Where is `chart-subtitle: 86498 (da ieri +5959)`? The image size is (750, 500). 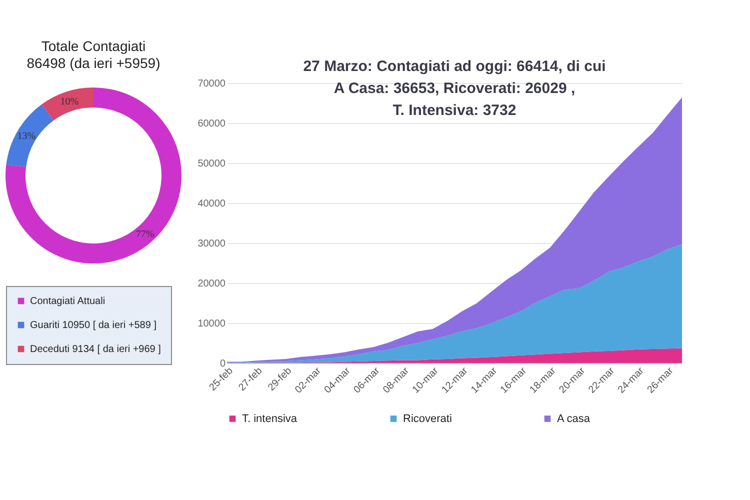
chart-subtitle: 86498 (da ieri +5959) is located at coordinates (93, 63).